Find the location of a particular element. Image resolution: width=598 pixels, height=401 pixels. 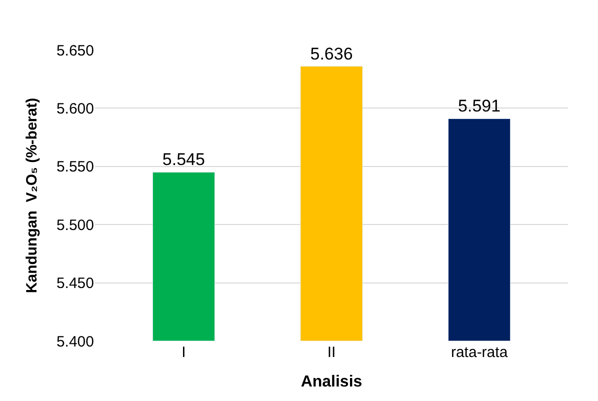

y-tick-label: 5.600 is located at coordinates (75, 109).